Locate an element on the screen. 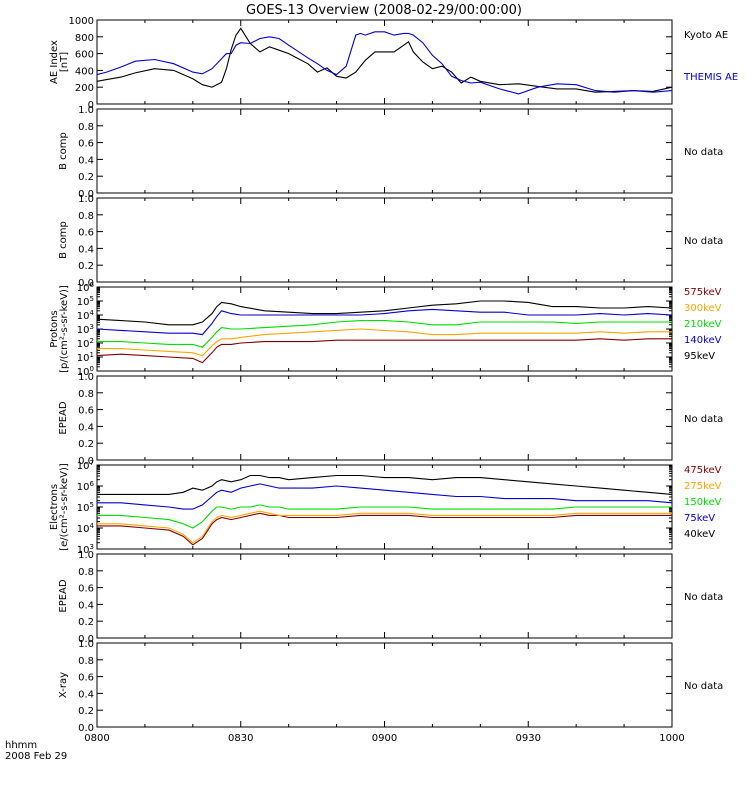 The width and height of the screenshot is (750, 804). x-tick-label: 0800 is located at coordinates (96, 738).